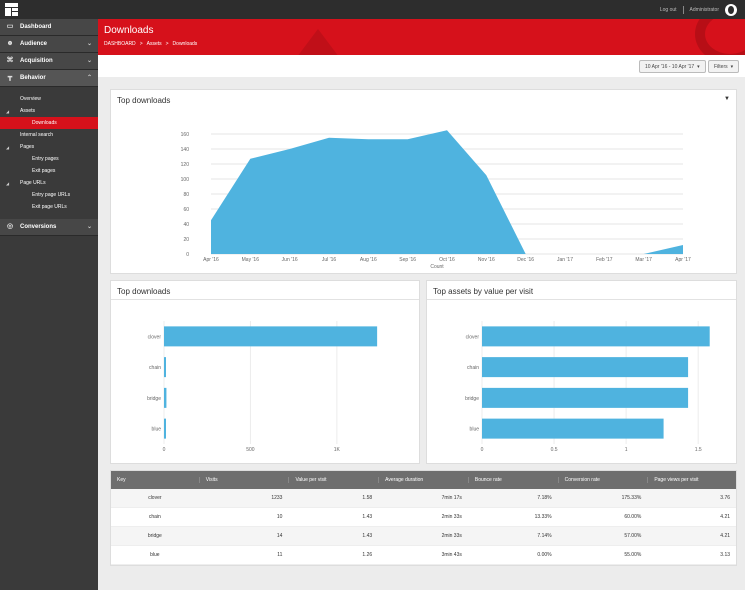 The width and height of the screenshot is (745, 590). I want to click on column-header: Page views per visit, so click(691, 480).